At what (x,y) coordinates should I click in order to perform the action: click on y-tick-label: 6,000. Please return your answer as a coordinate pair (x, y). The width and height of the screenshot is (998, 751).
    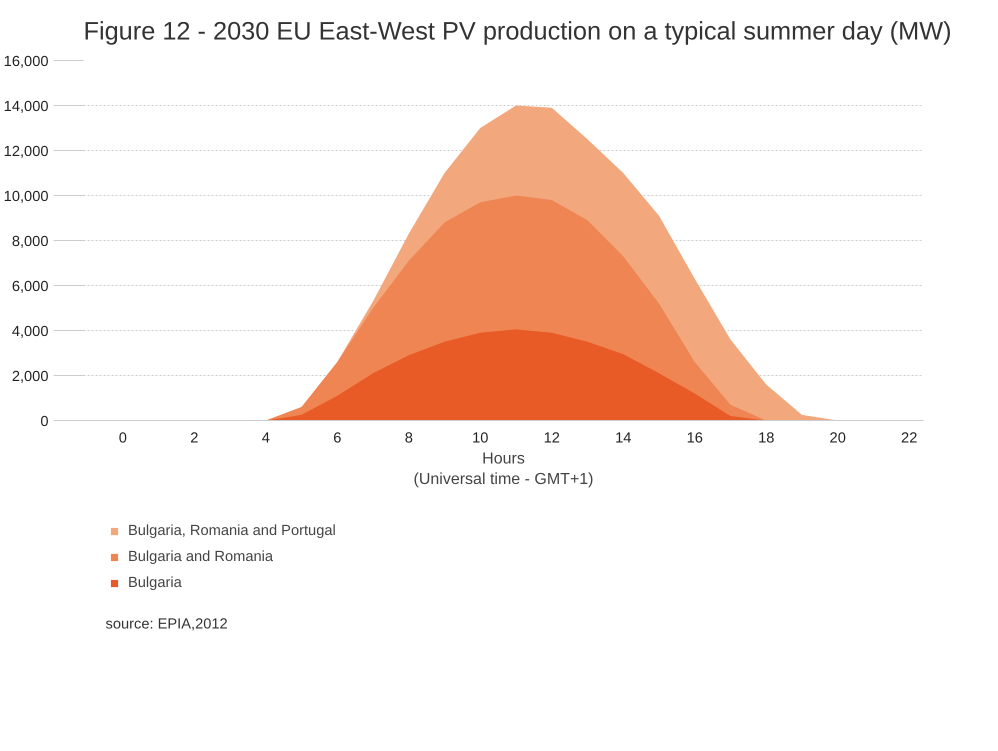
    Looking at the image, I should click on (30, 287).